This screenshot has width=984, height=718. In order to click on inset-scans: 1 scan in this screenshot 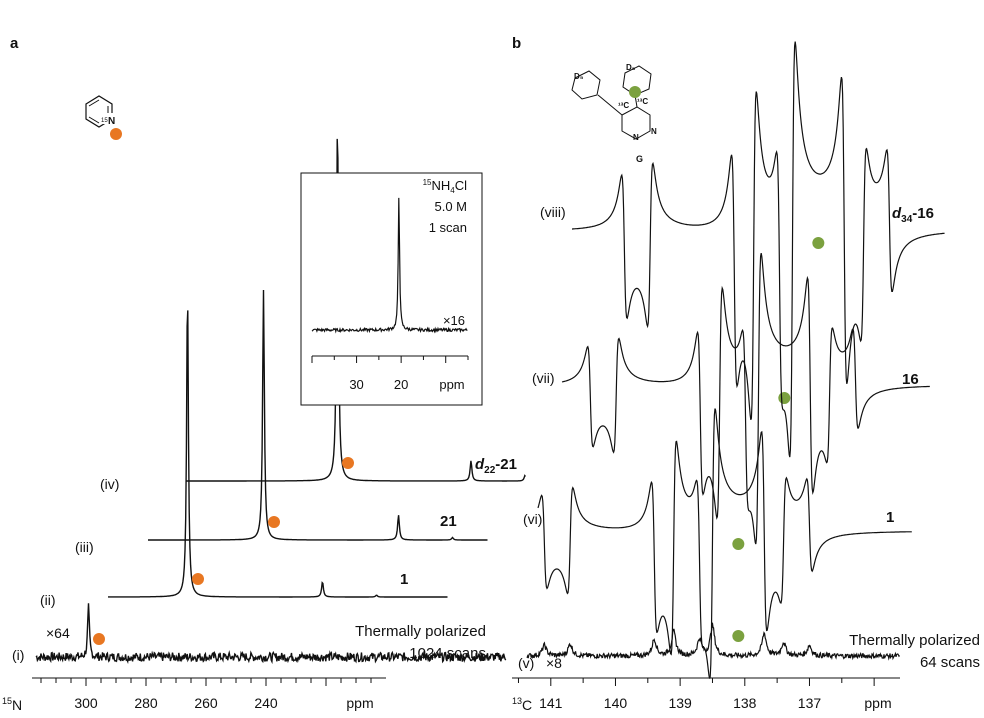, I will do `click(448, 227)`.